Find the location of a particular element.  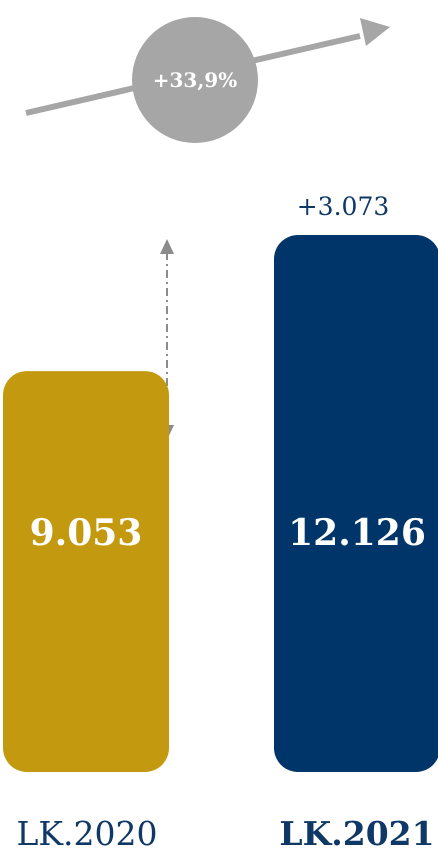

bar-value-label-lk2021: 12.126 is located at coordinates (357, 533).